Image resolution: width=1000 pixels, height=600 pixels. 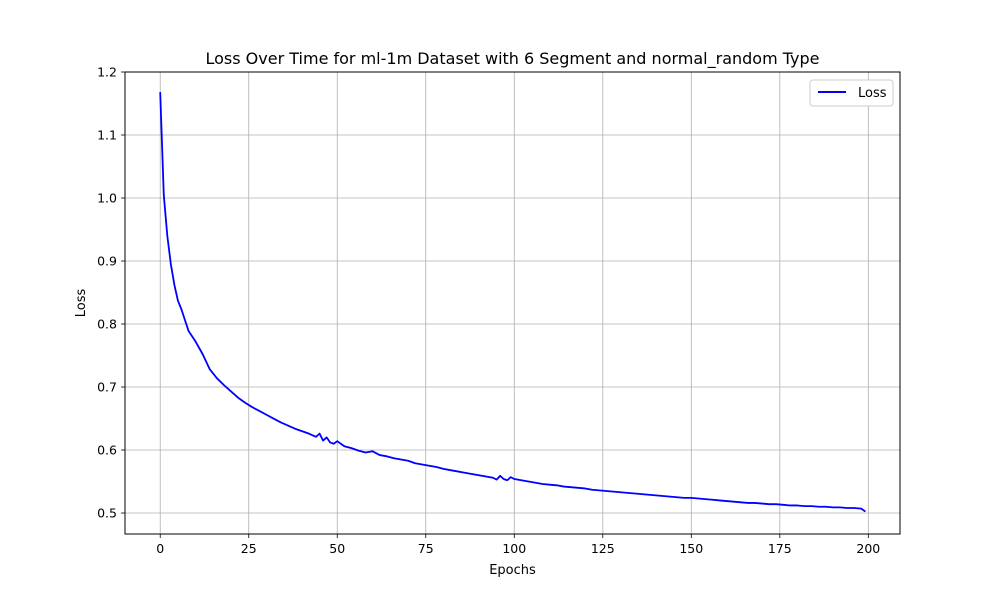 I want to click on x-axis: 0 25 50 75 100 125 150 175 200, so click(x=518, y=545).